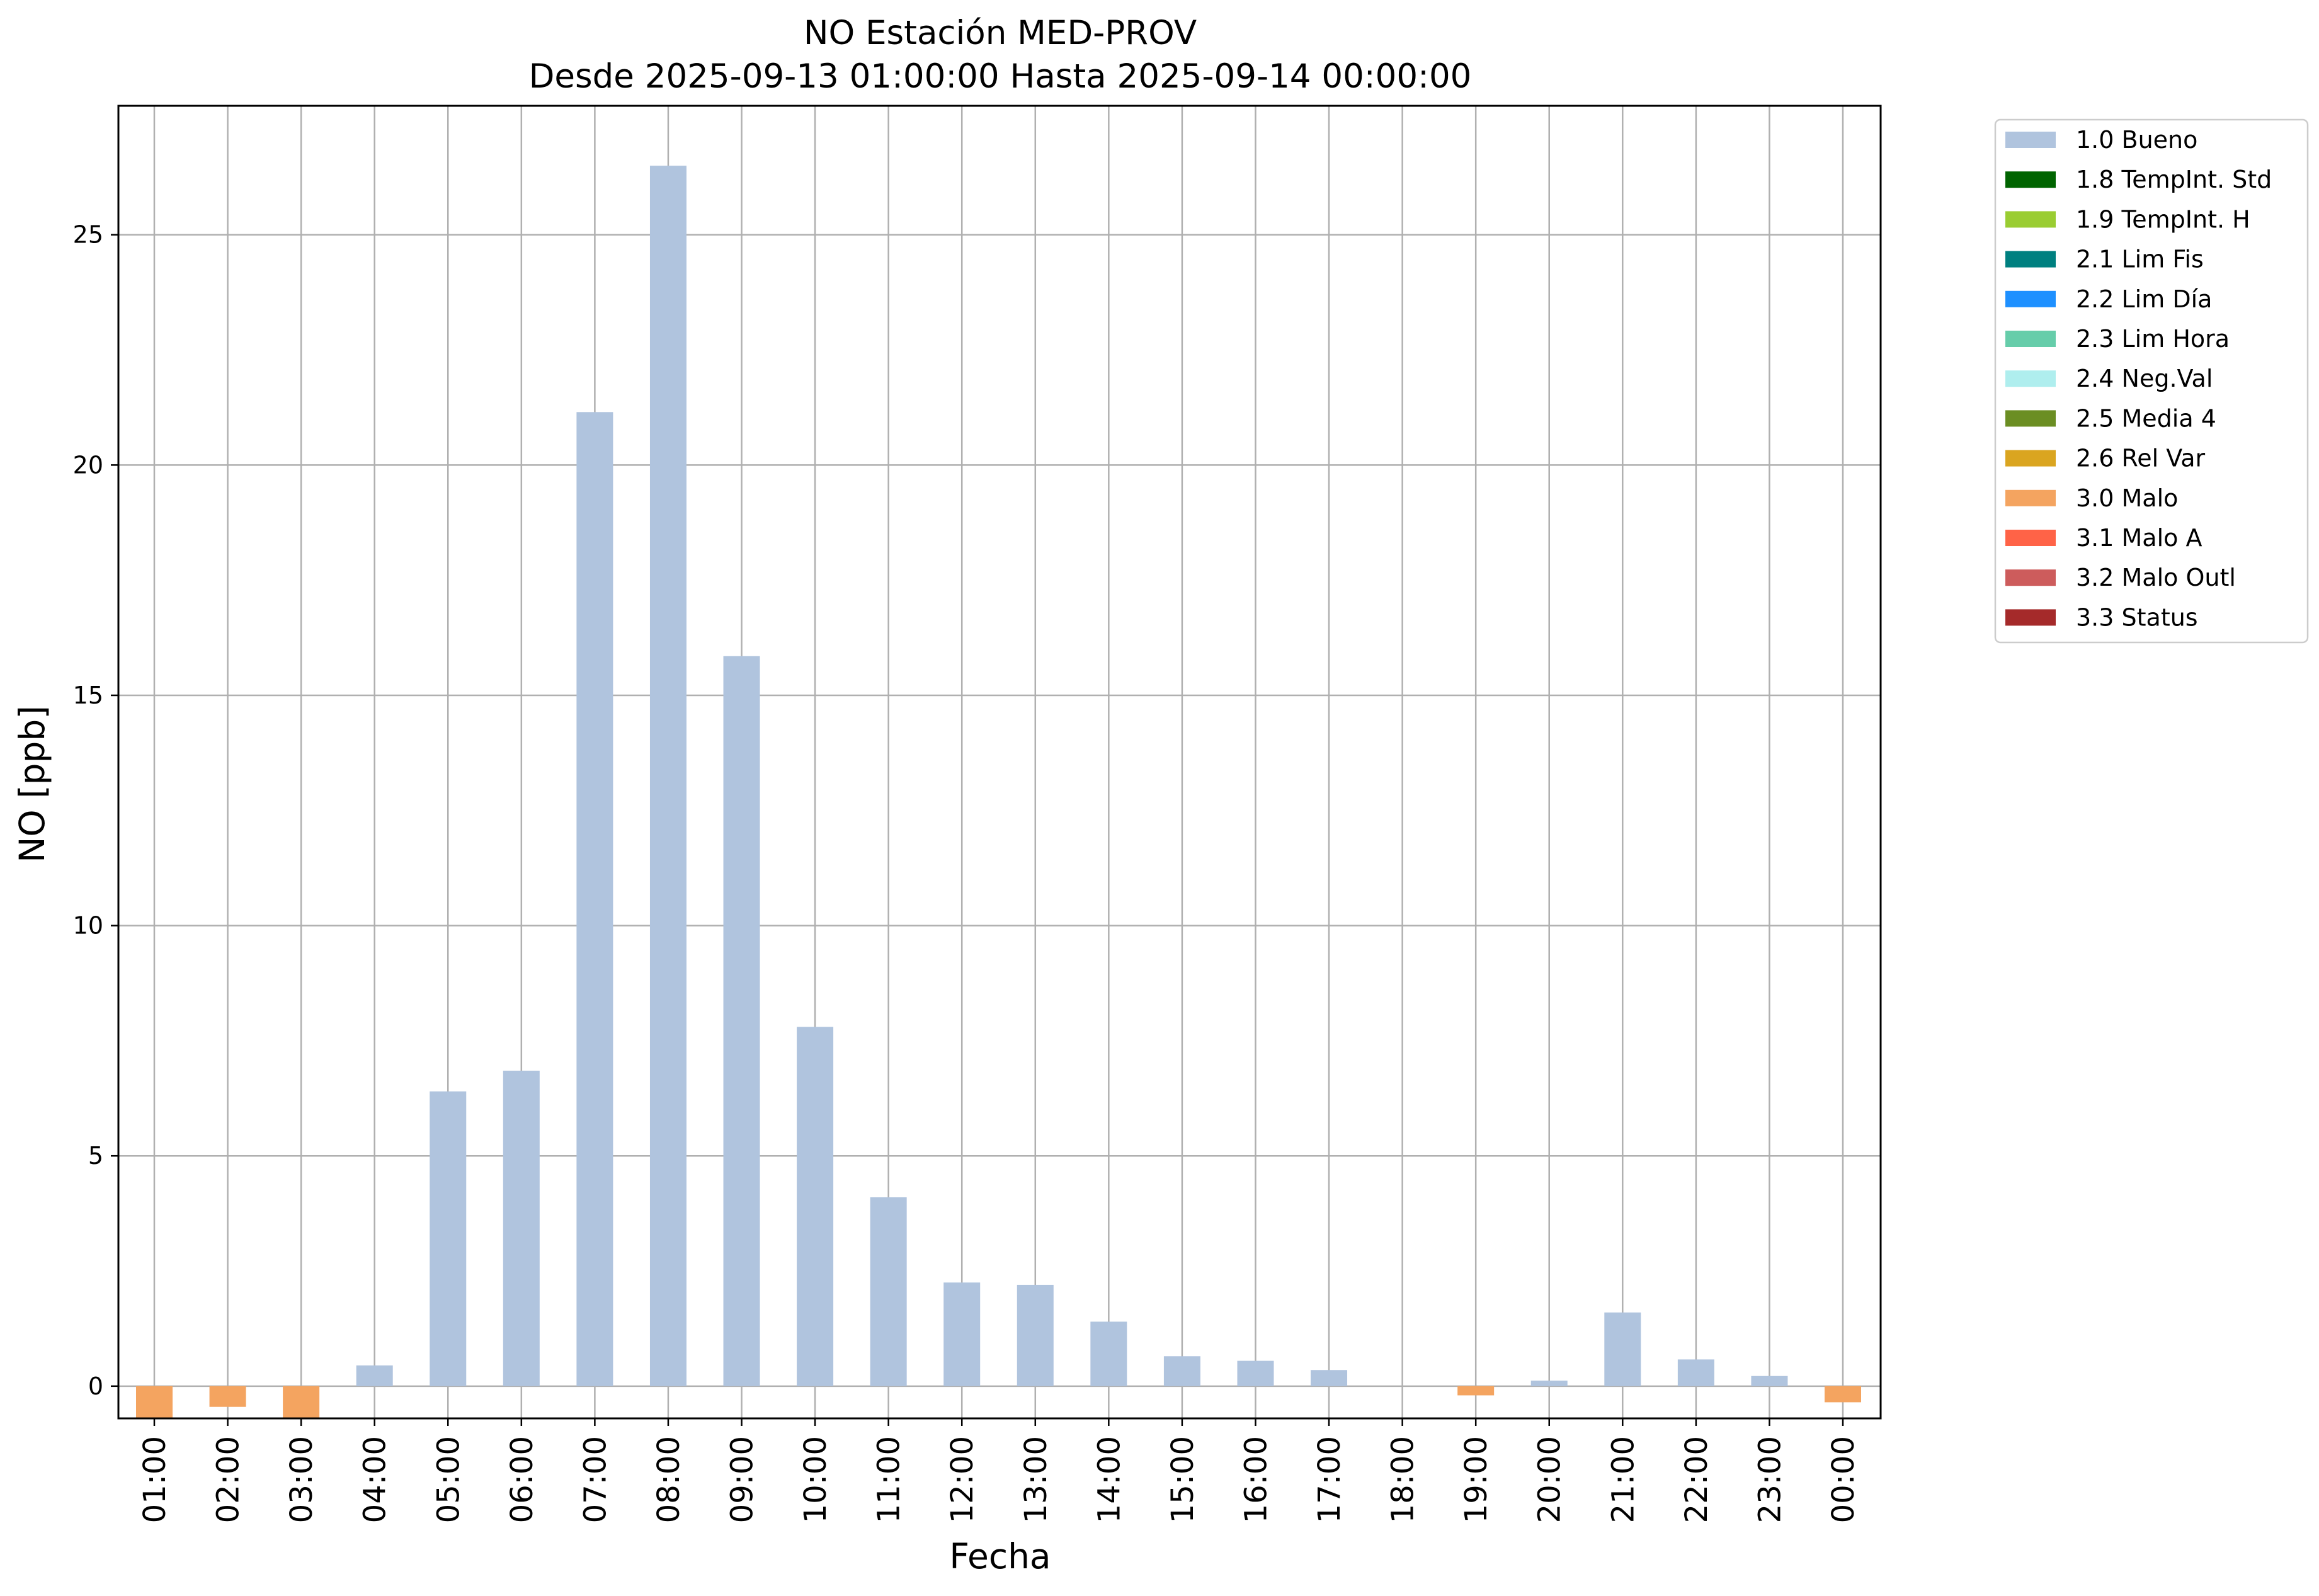 This screenshot has height=1596, width=2319. What do you see at coordinates (1696, 1479) in the screenshot?
I see `x-tick-label: 22:00` at bounding box center [1696, 1479].